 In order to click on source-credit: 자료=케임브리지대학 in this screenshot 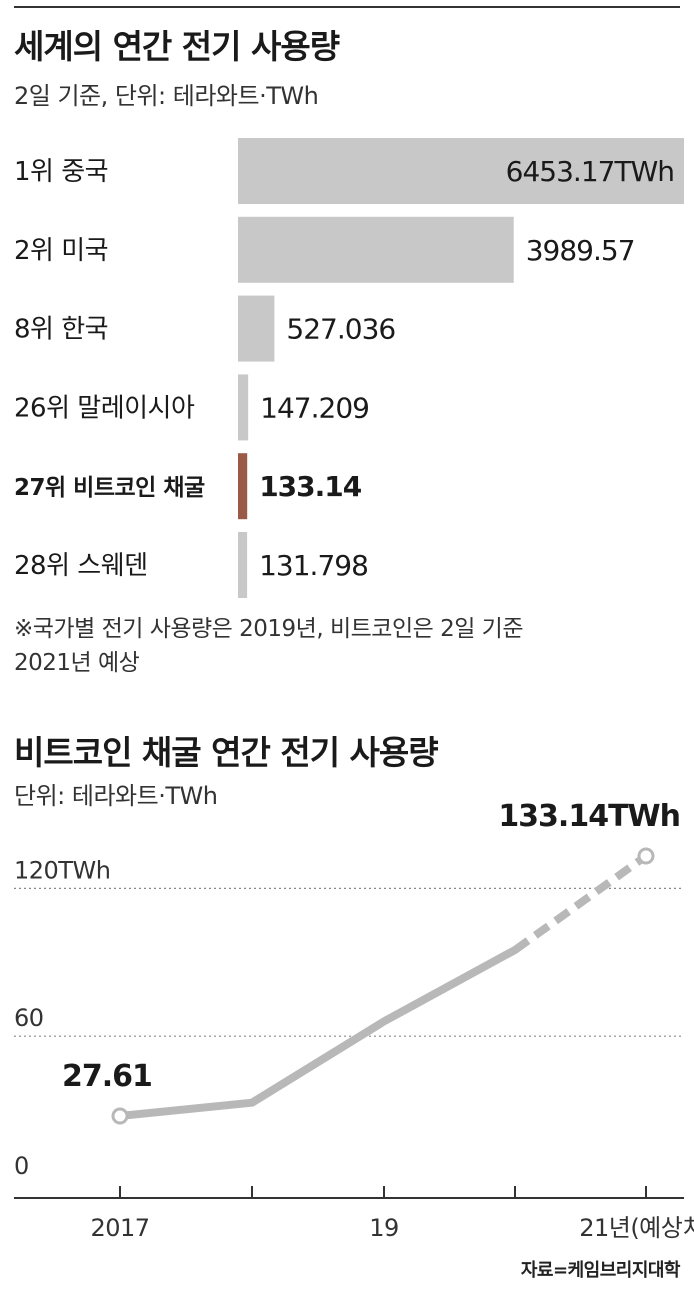, I will do `click(600, 1270)`.